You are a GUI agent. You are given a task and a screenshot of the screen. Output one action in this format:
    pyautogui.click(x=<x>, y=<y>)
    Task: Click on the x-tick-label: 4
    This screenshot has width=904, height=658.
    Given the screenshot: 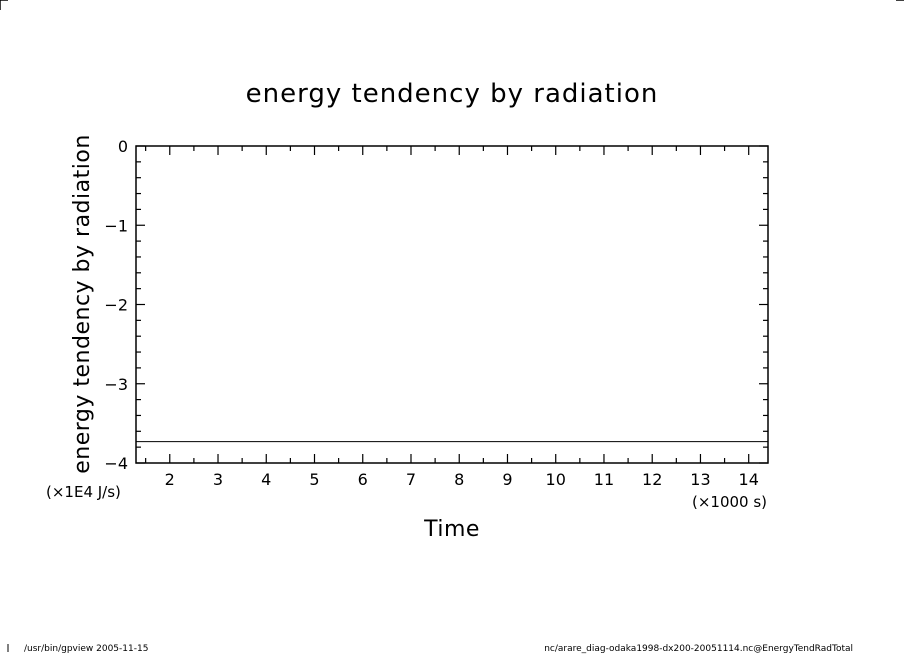 What is the action you would take?
    pyautogui.click(x=266, y=479)
    